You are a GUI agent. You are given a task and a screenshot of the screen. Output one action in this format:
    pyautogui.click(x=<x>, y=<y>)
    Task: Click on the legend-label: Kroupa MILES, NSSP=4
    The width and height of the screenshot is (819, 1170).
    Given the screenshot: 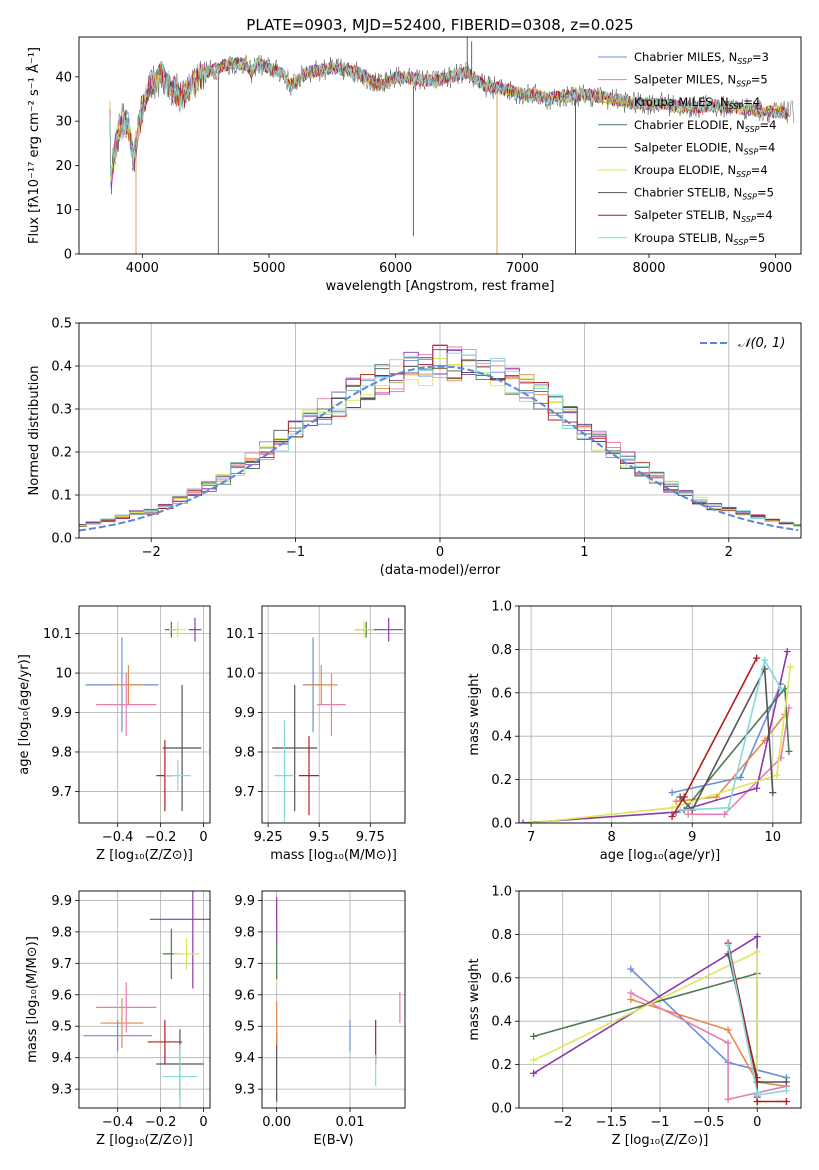 What is the action you would take?
    pyautogui.click(x=697, y=103)
    